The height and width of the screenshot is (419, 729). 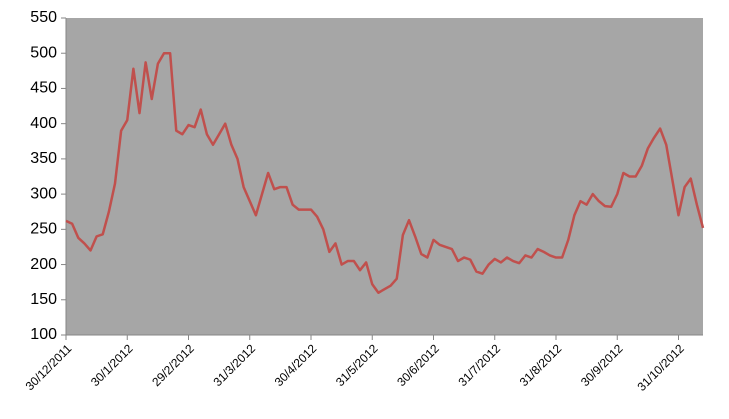 I want to click on x-tick-label: 29/2/2012, so click(x=173, y=365).